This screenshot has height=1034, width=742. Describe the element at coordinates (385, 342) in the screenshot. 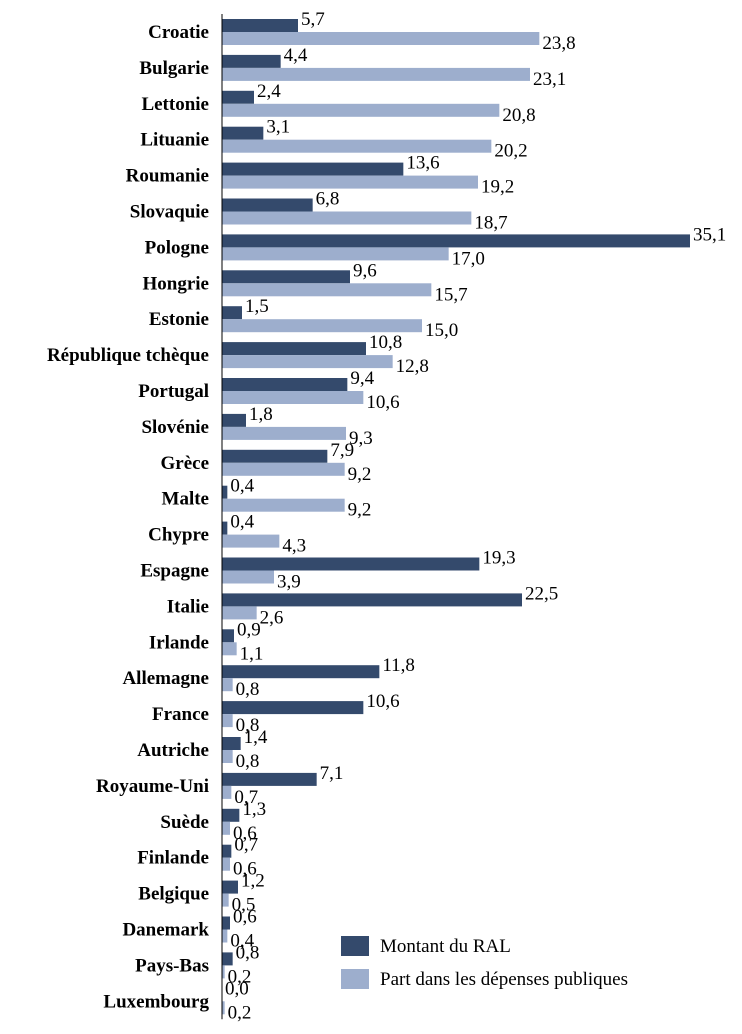

I see `value-label-ral-republique-tcheque: 10,8` at that location.